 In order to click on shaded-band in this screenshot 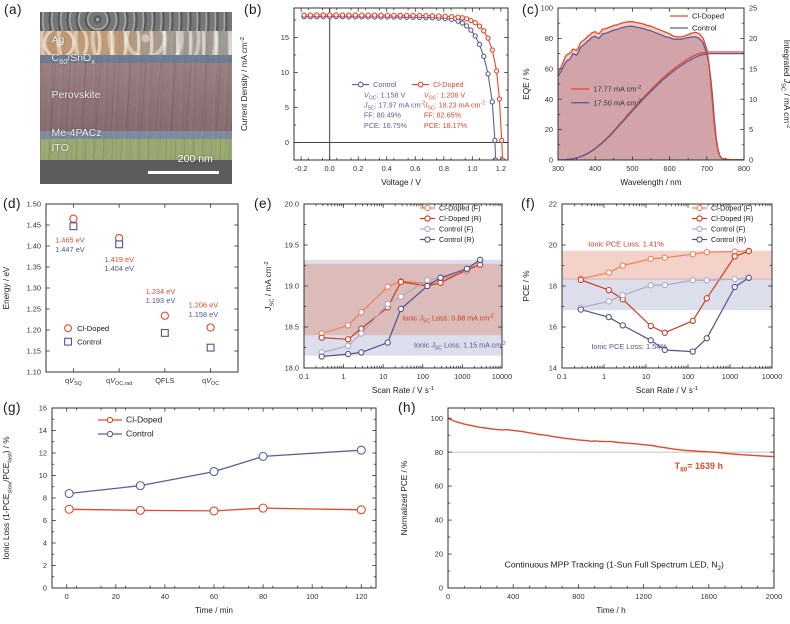, I will do `click(667, 265)`.